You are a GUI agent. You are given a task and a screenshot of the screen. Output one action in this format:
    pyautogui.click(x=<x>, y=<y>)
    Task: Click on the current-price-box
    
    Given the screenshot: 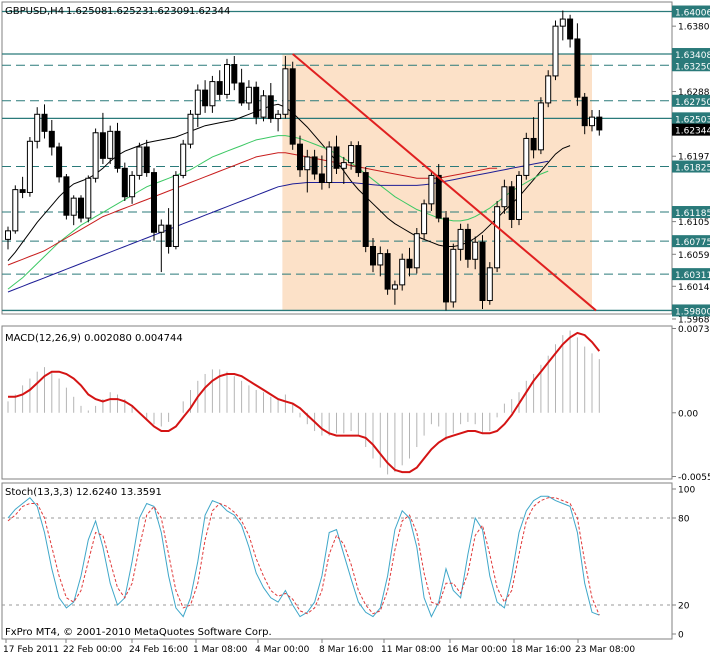 What is the action you would take?
    pyautogui.click(x=691, y=129)
    